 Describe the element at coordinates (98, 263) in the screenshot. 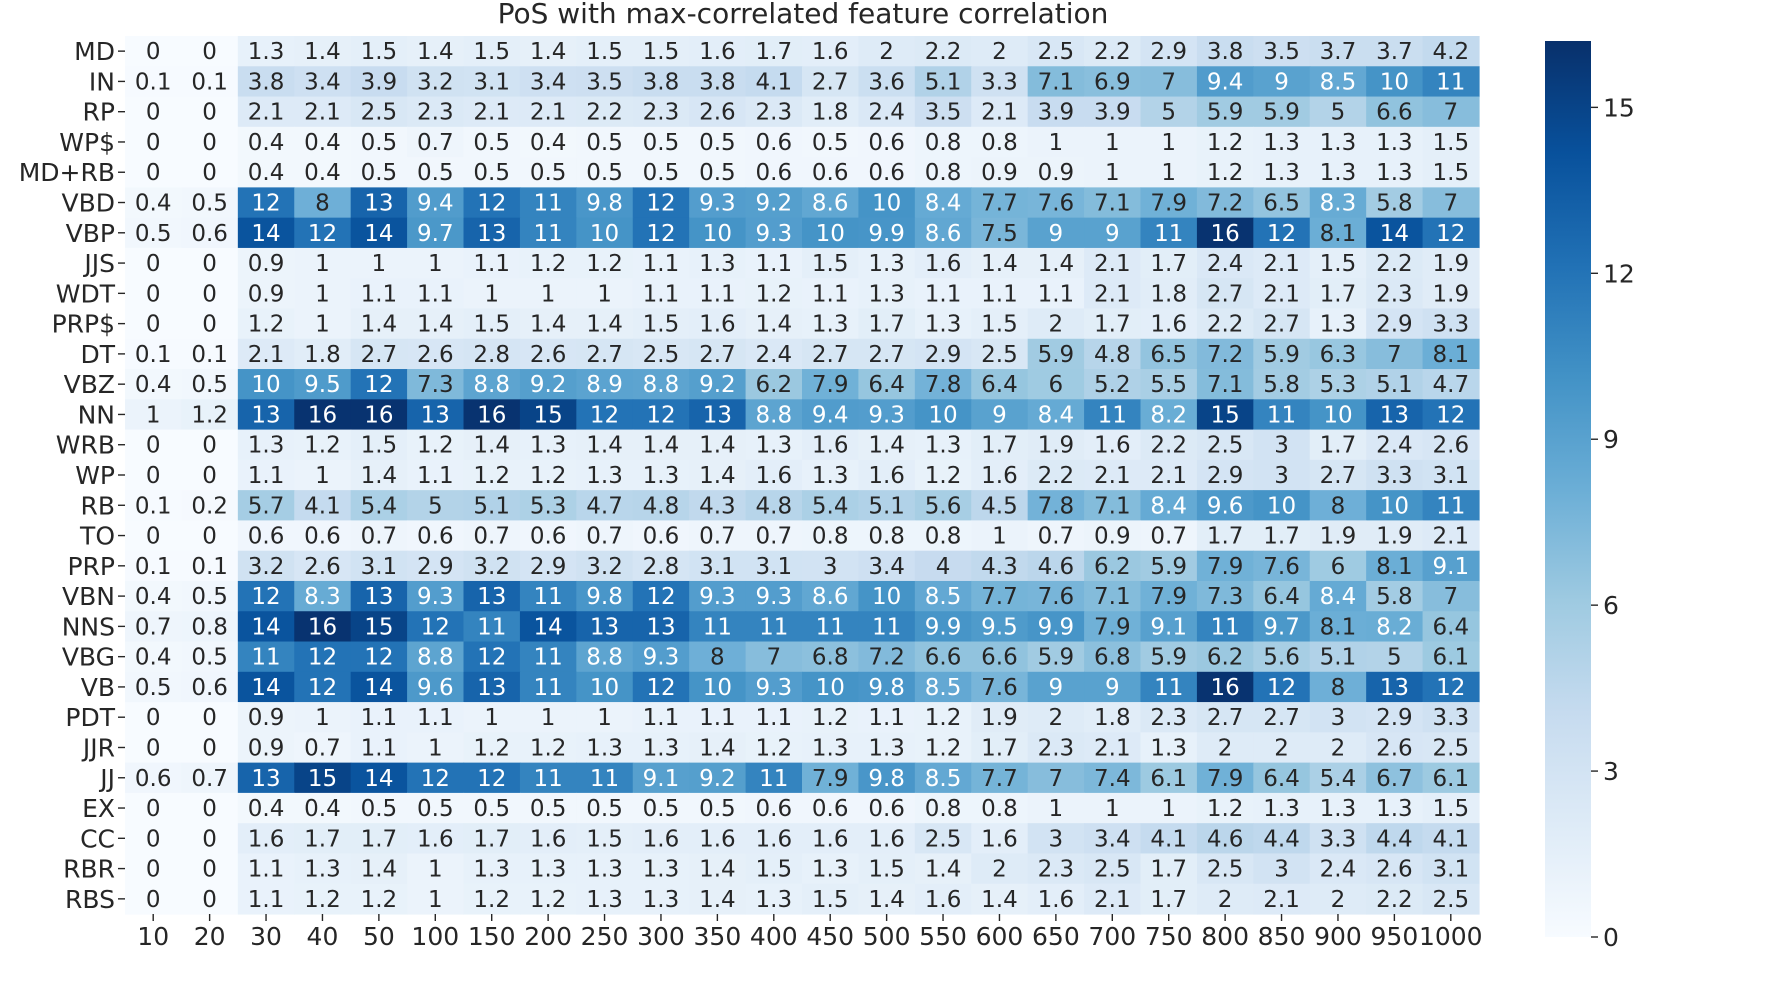

I see `y-tick-label: JJS` at that location.